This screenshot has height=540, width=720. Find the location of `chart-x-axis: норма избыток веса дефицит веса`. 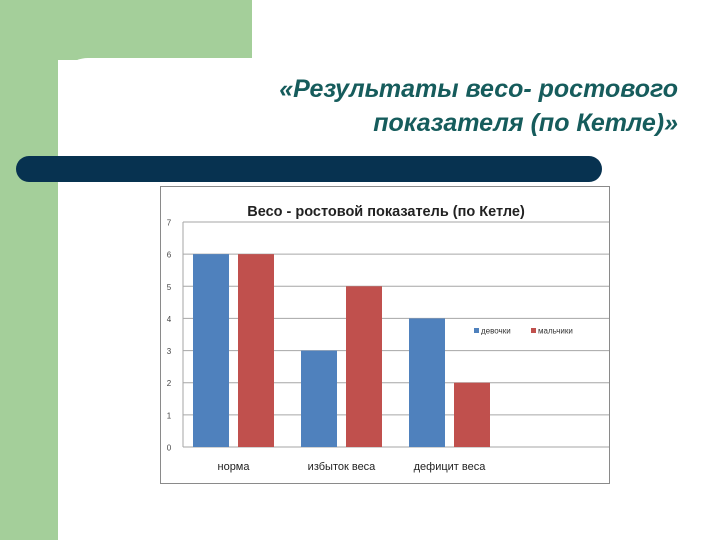

chart-x-axis: норма избыток веса дефицит веса is located at coordinates (352, 467).